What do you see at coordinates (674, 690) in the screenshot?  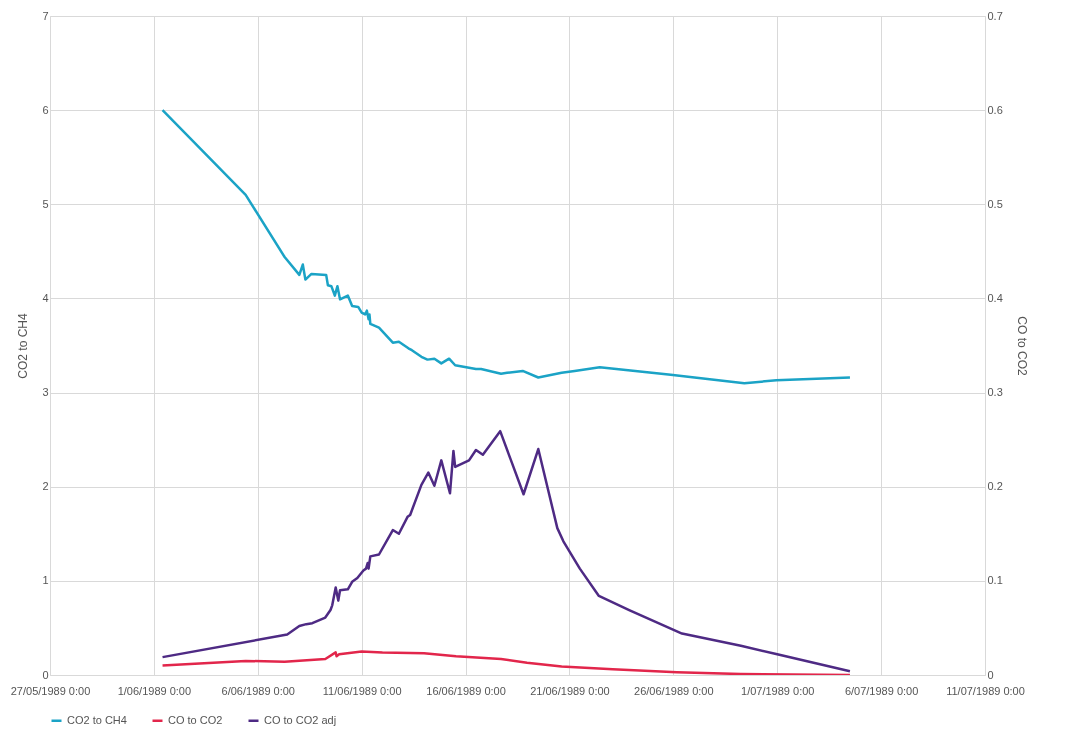 I see `x-tick-label: 26/06/1989 0:00` at bounding box center [674, 690].